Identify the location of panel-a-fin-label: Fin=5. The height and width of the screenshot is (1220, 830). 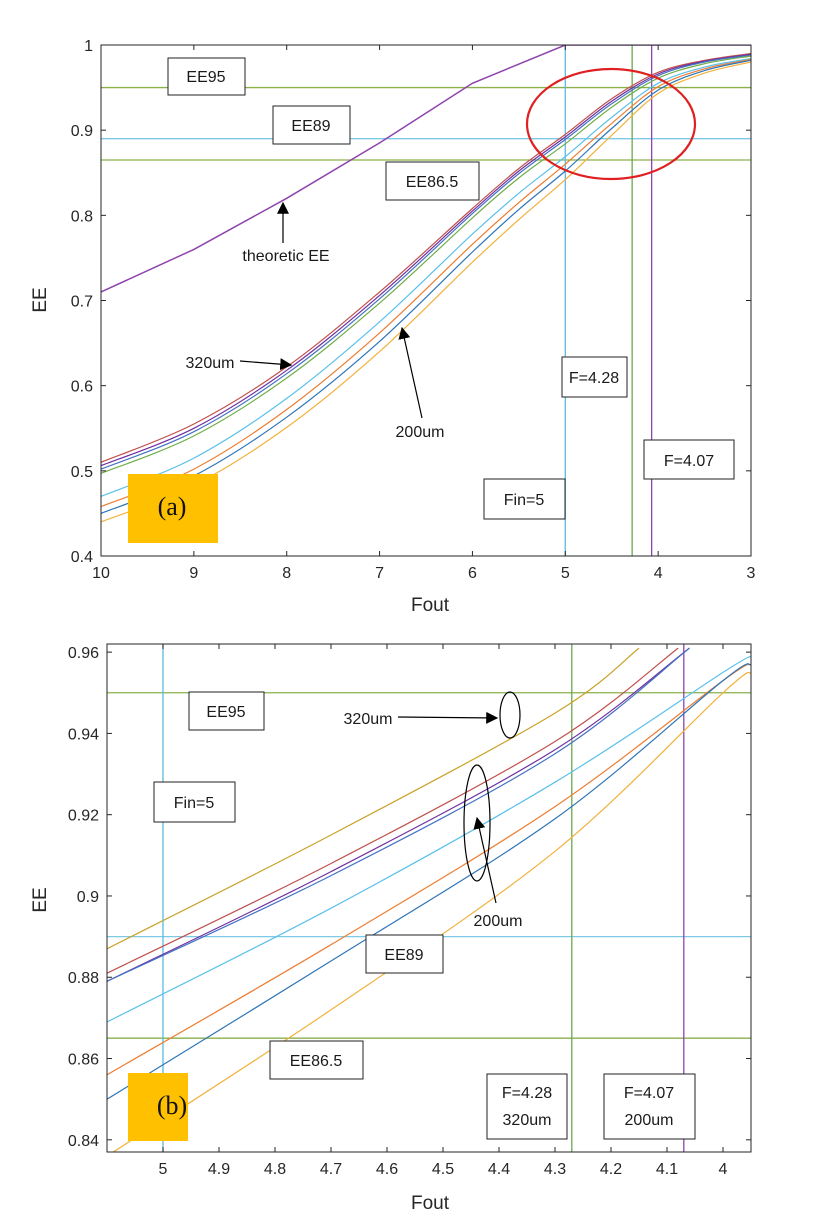
(524, 500).